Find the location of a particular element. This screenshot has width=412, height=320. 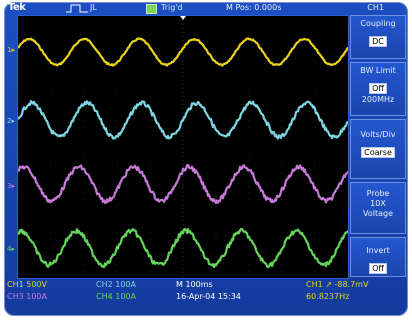

menu-invert: Invert Off is located at coordinates (378, 257).